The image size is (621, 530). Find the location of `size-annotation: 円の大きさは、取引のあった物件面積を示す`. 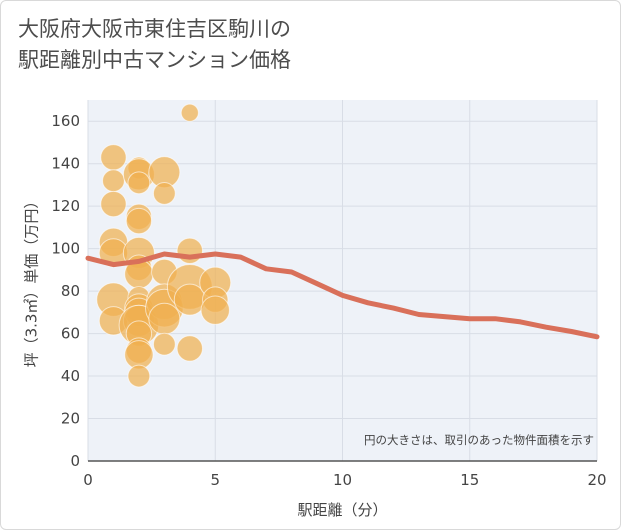

size-annotation: 円の大きさは、取引のあった物件面積を示す is located at coordinates (479, 440).